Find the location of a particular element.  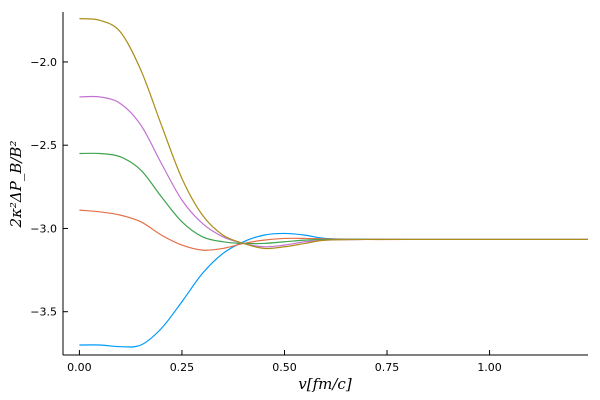

y-tick-label: −3.5 is located at coordinates (43, 312).